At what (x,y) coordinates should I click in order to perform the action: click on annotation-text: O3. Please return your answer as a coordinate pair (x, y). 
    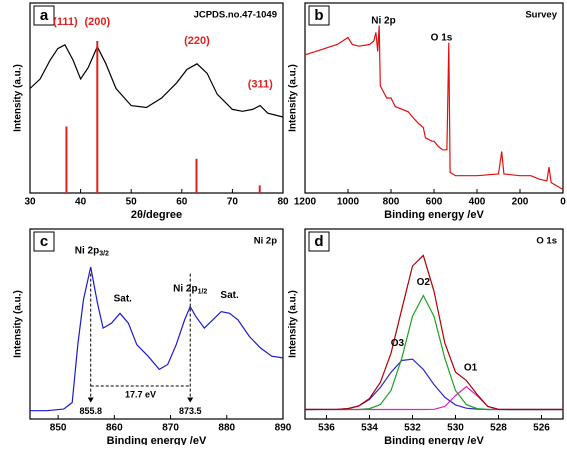
    Looking at the image, I should click on (398, 343).